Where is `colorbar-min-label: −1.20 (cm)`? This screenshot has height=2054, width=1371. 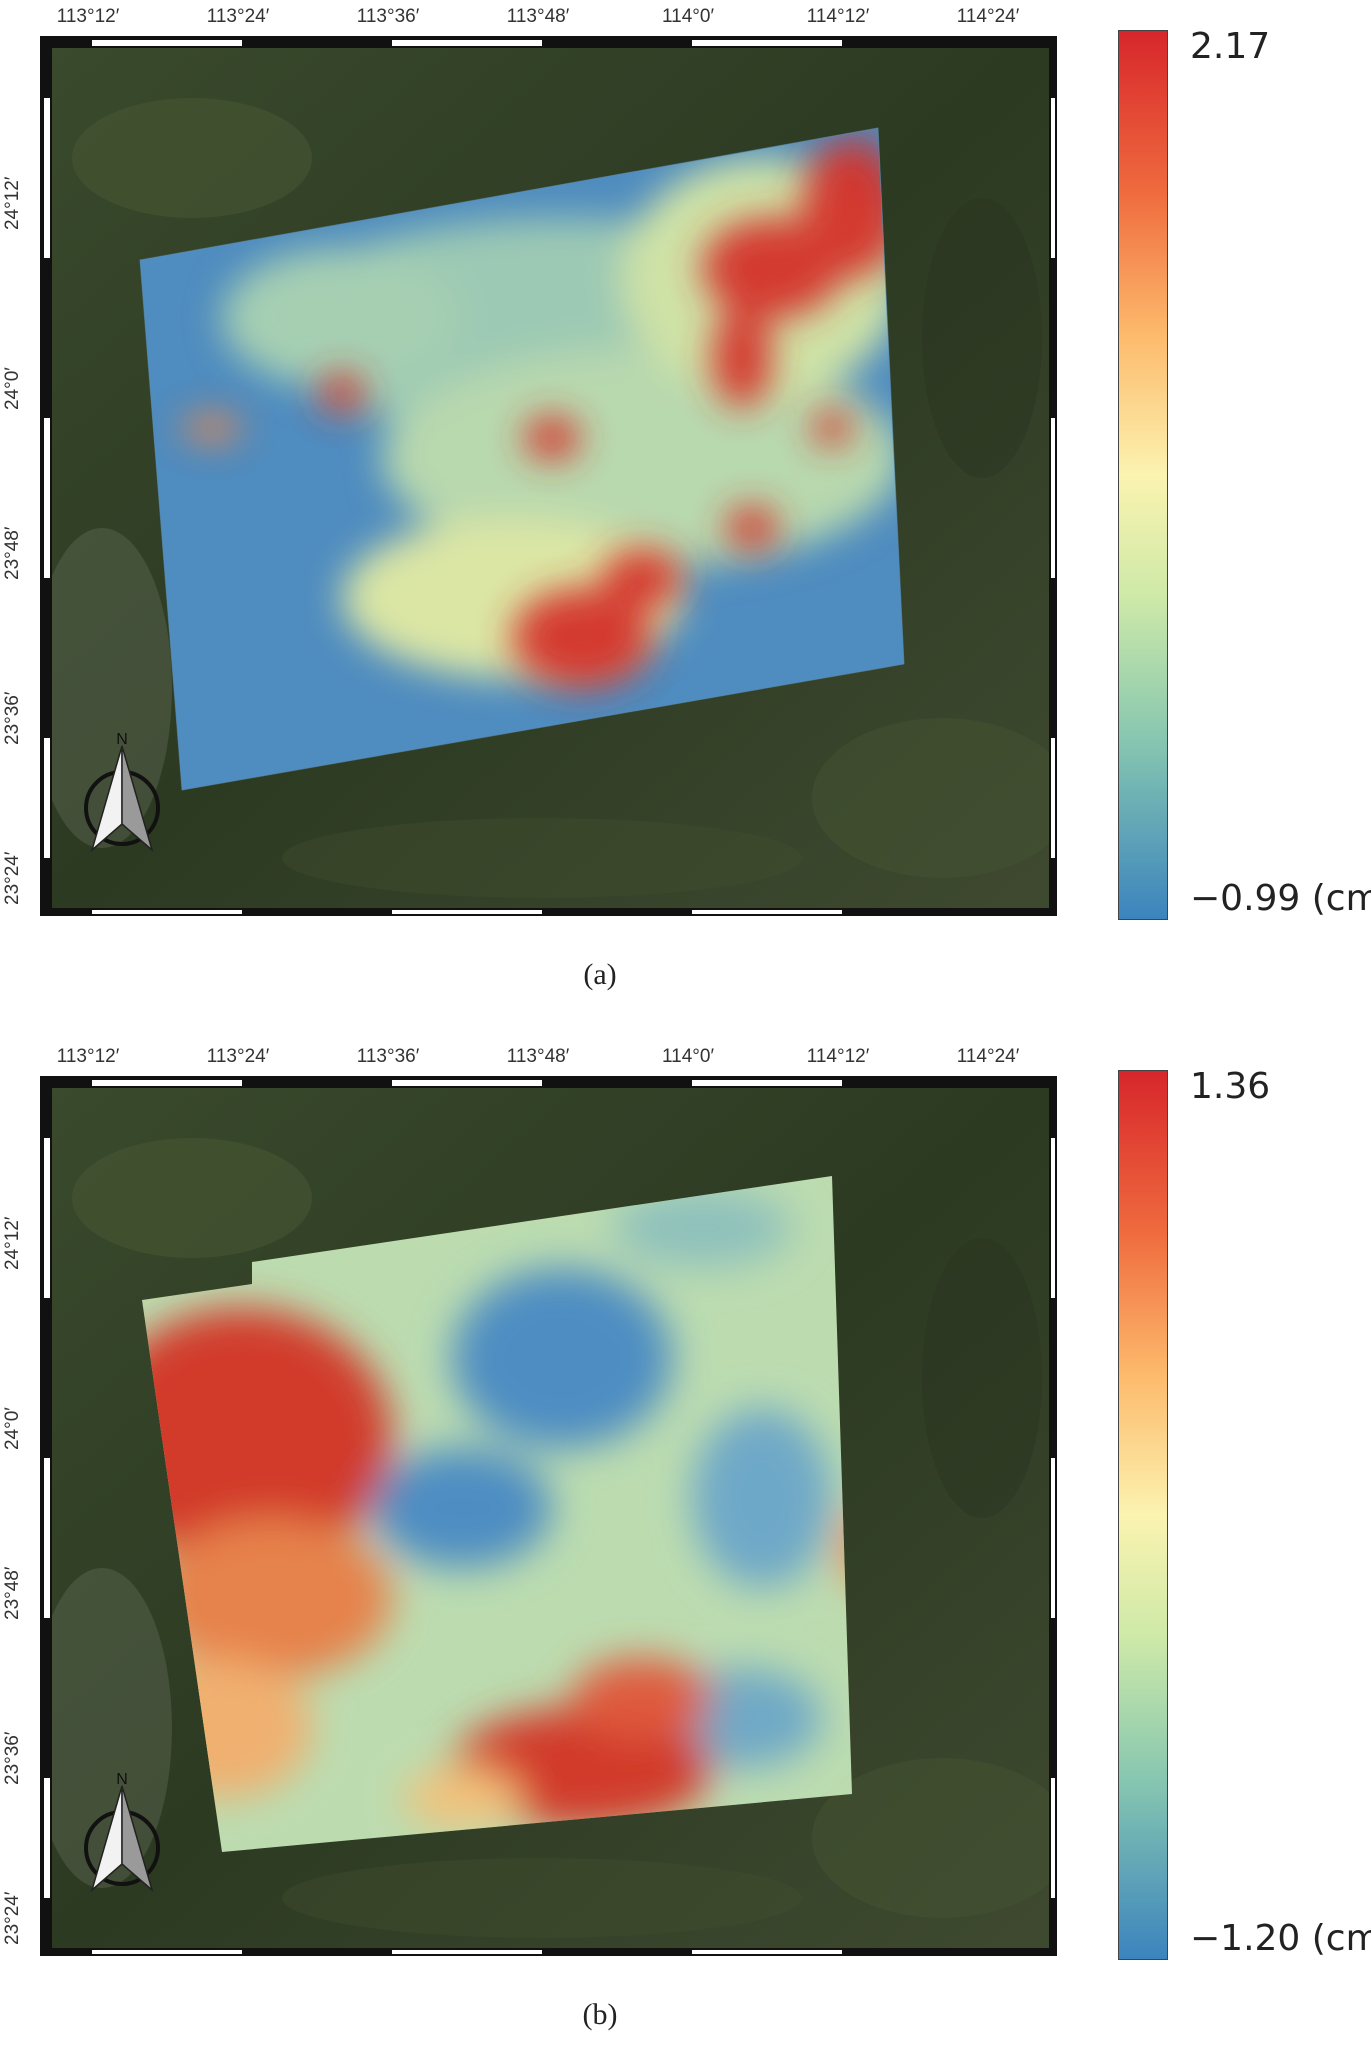
colorbar-min-label: −1.20 (cm) is located at coordinates (1280, 1938).